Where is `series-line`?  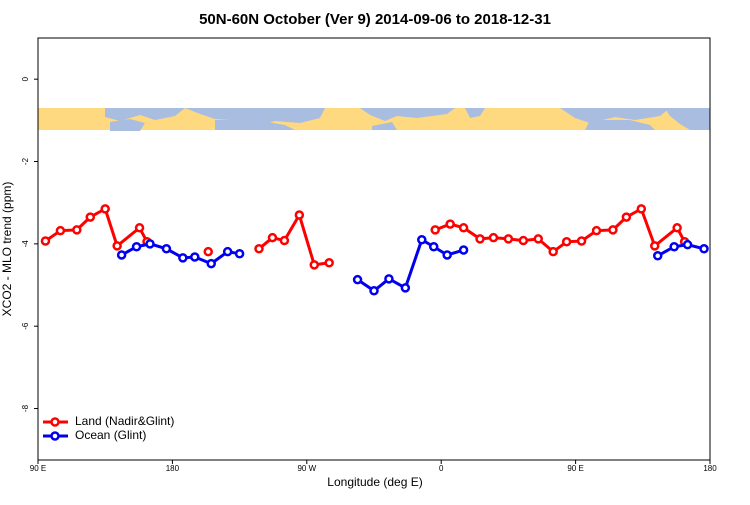
series-line is located at coordinates (365, 236).